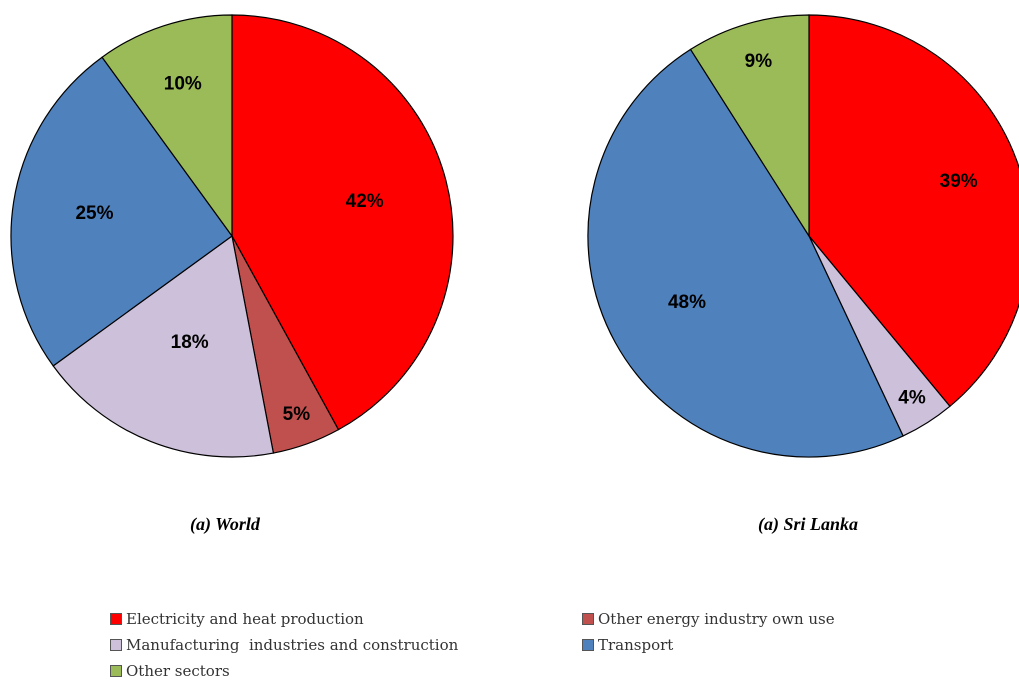 The height and width of the screenshot is (693, 1019). What do you see at coordinates (759, 61) in the screenshot?
I see `slice-percent-label: 9%` at bounding box center [759, 61].